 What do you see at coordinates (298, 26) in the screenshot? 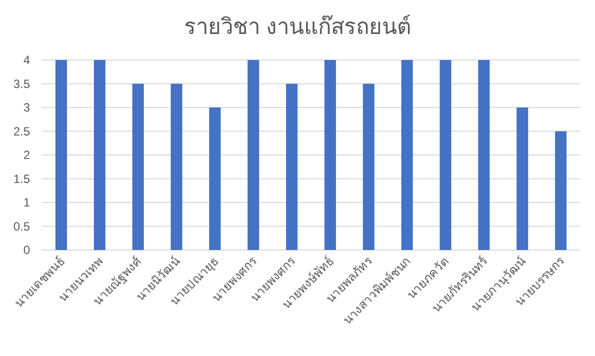
I see `chart-title: รายวิชา งานแก๊สรถยนต์` at bounding box center [298, 26].